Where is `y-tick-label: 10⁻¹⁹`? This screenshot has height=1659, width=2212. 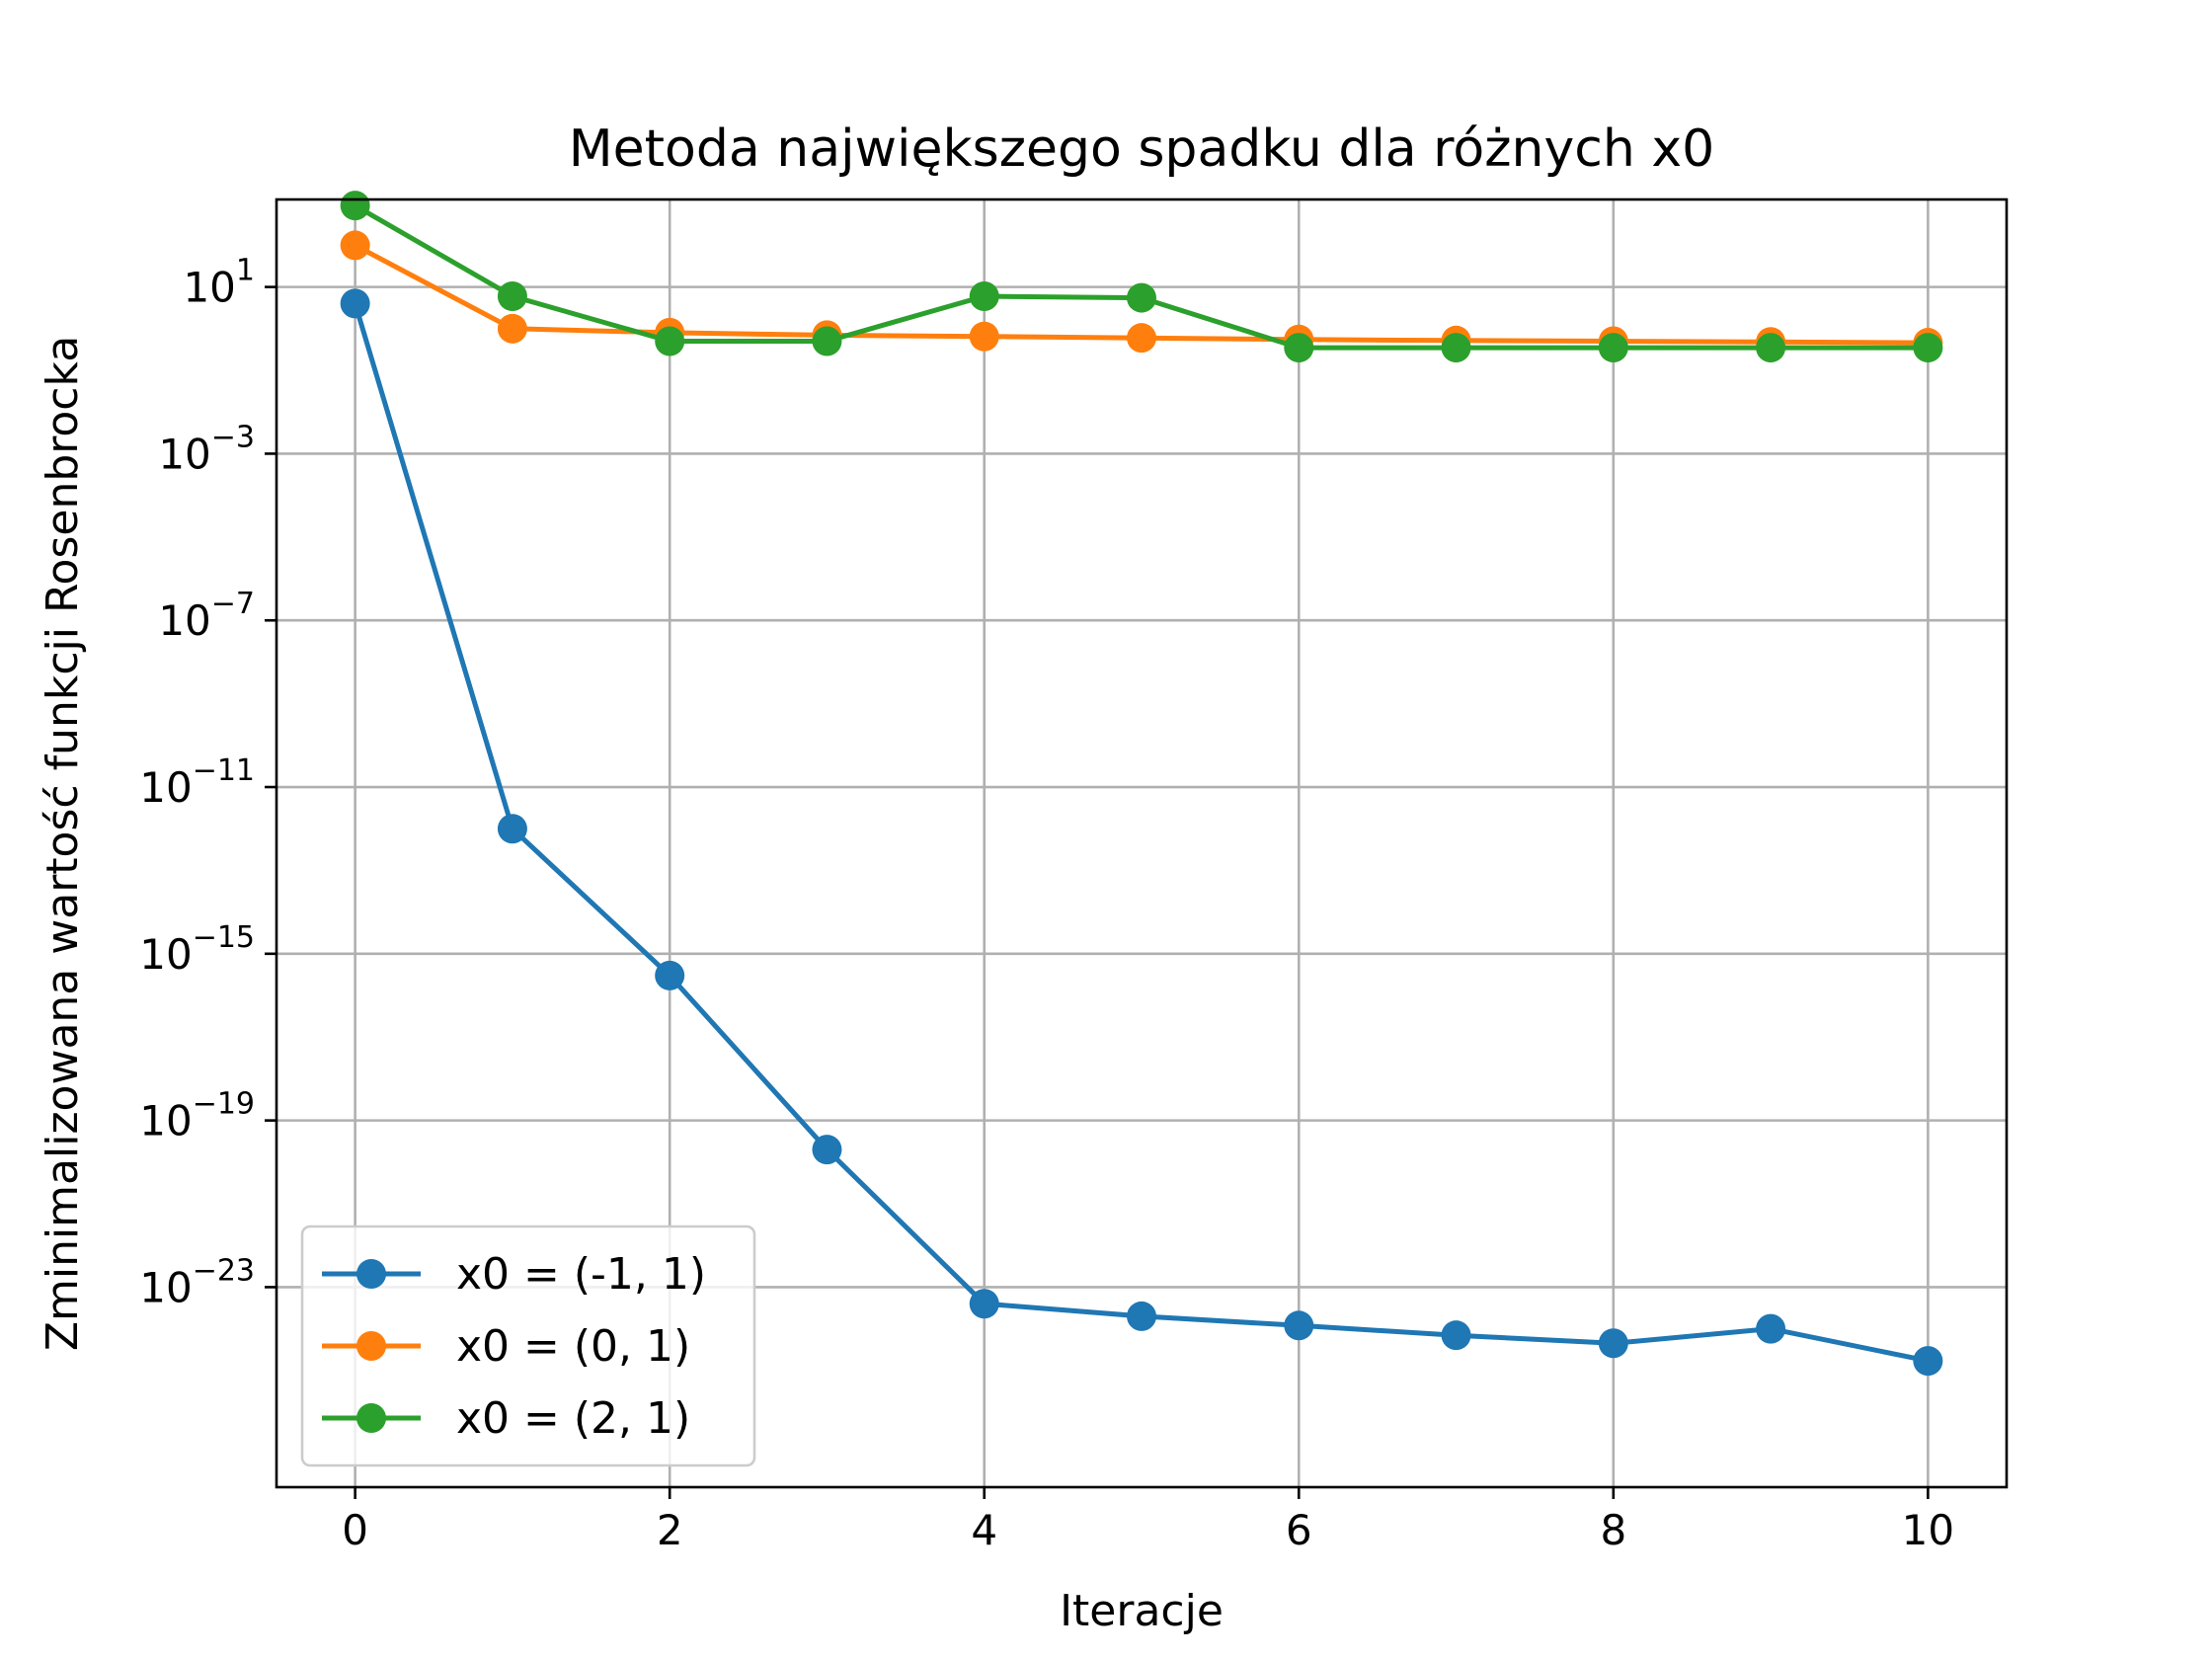
y-tick-label: 10⁻¹⁹ is located at coordinates (197, 1116).